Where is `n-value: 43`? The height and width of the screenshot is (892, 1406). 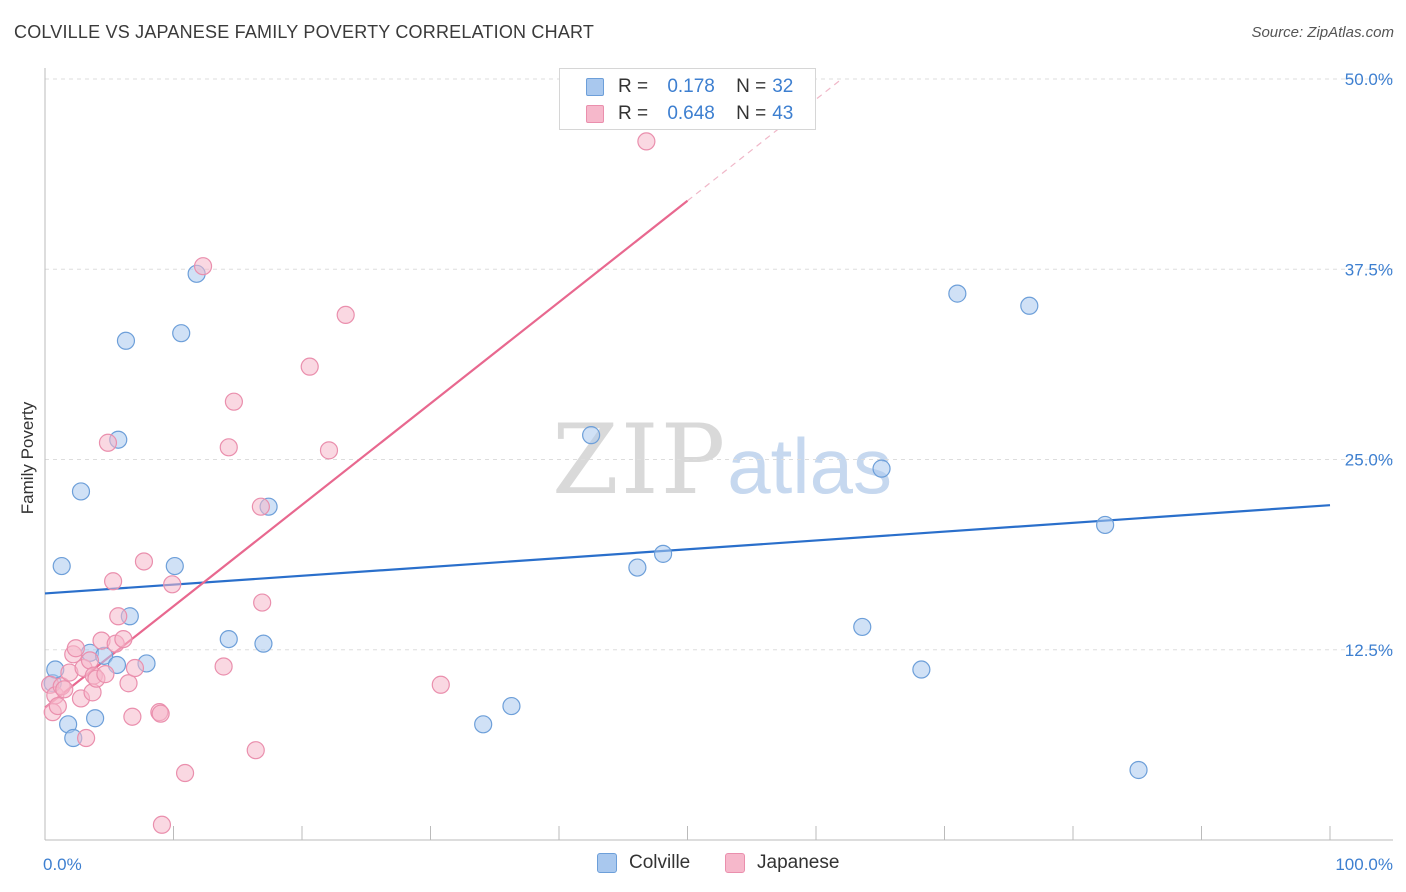
n-value: 43 is located at coordinates (783, 113).